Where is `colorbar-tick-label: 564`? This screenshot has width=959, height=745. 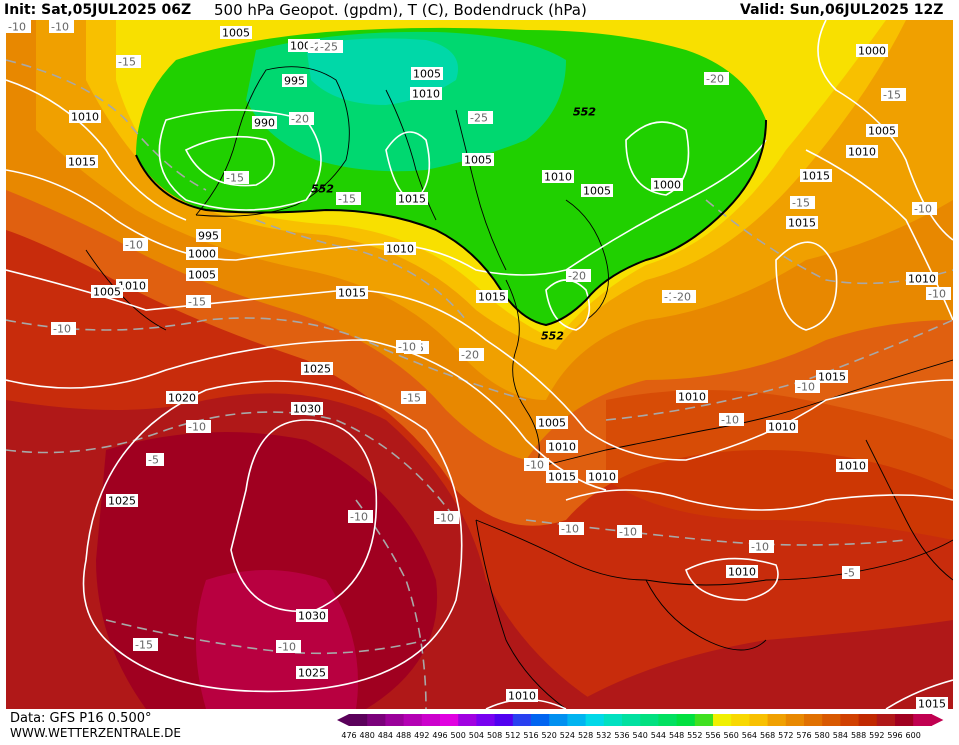
colorbar-tick-label: 564 is located at coordinates (749, 735).